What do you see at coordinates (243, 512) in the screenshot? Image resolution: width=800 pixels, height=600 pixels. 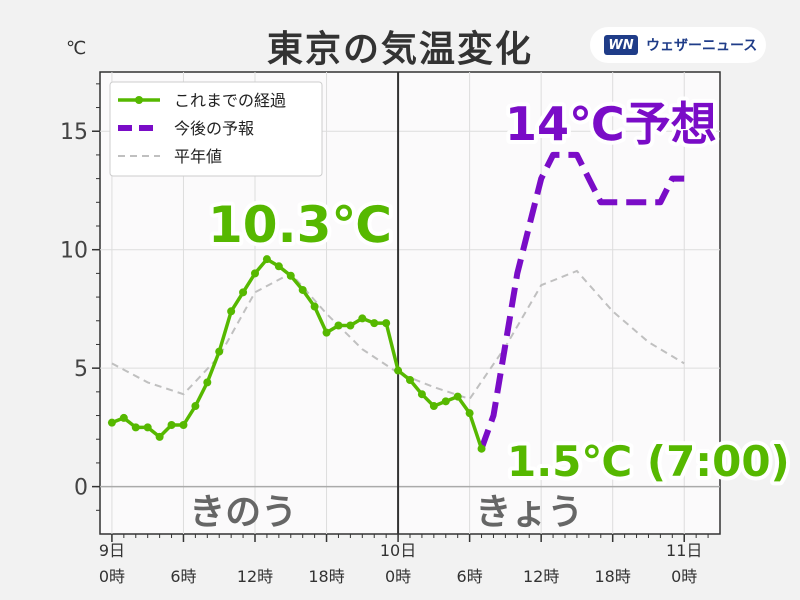 I see `yesterday-label: きのう` at bounding box center [243, 512].